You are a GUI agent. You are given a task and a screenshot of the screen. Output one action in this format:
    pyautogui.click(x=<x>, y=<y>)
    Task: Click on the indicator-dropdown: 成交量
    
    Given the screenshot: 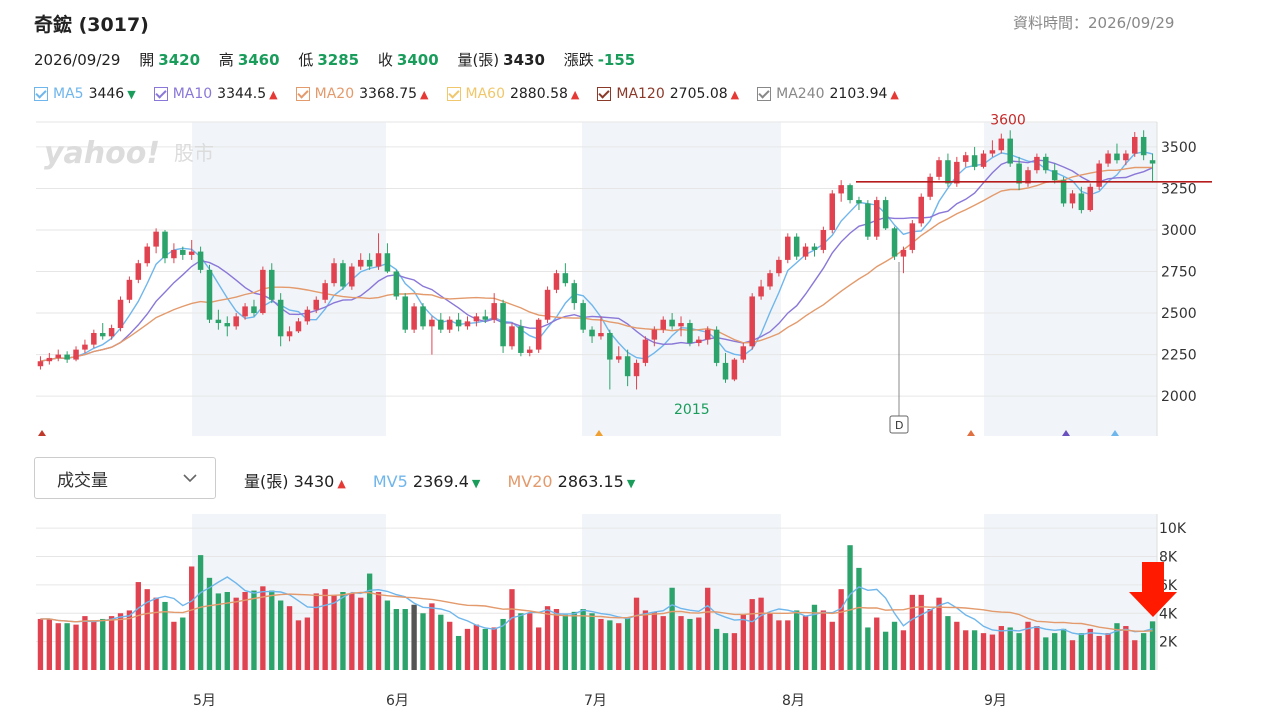 What is the action you would take?
    pyautogui.click(x=125, y=478)
    